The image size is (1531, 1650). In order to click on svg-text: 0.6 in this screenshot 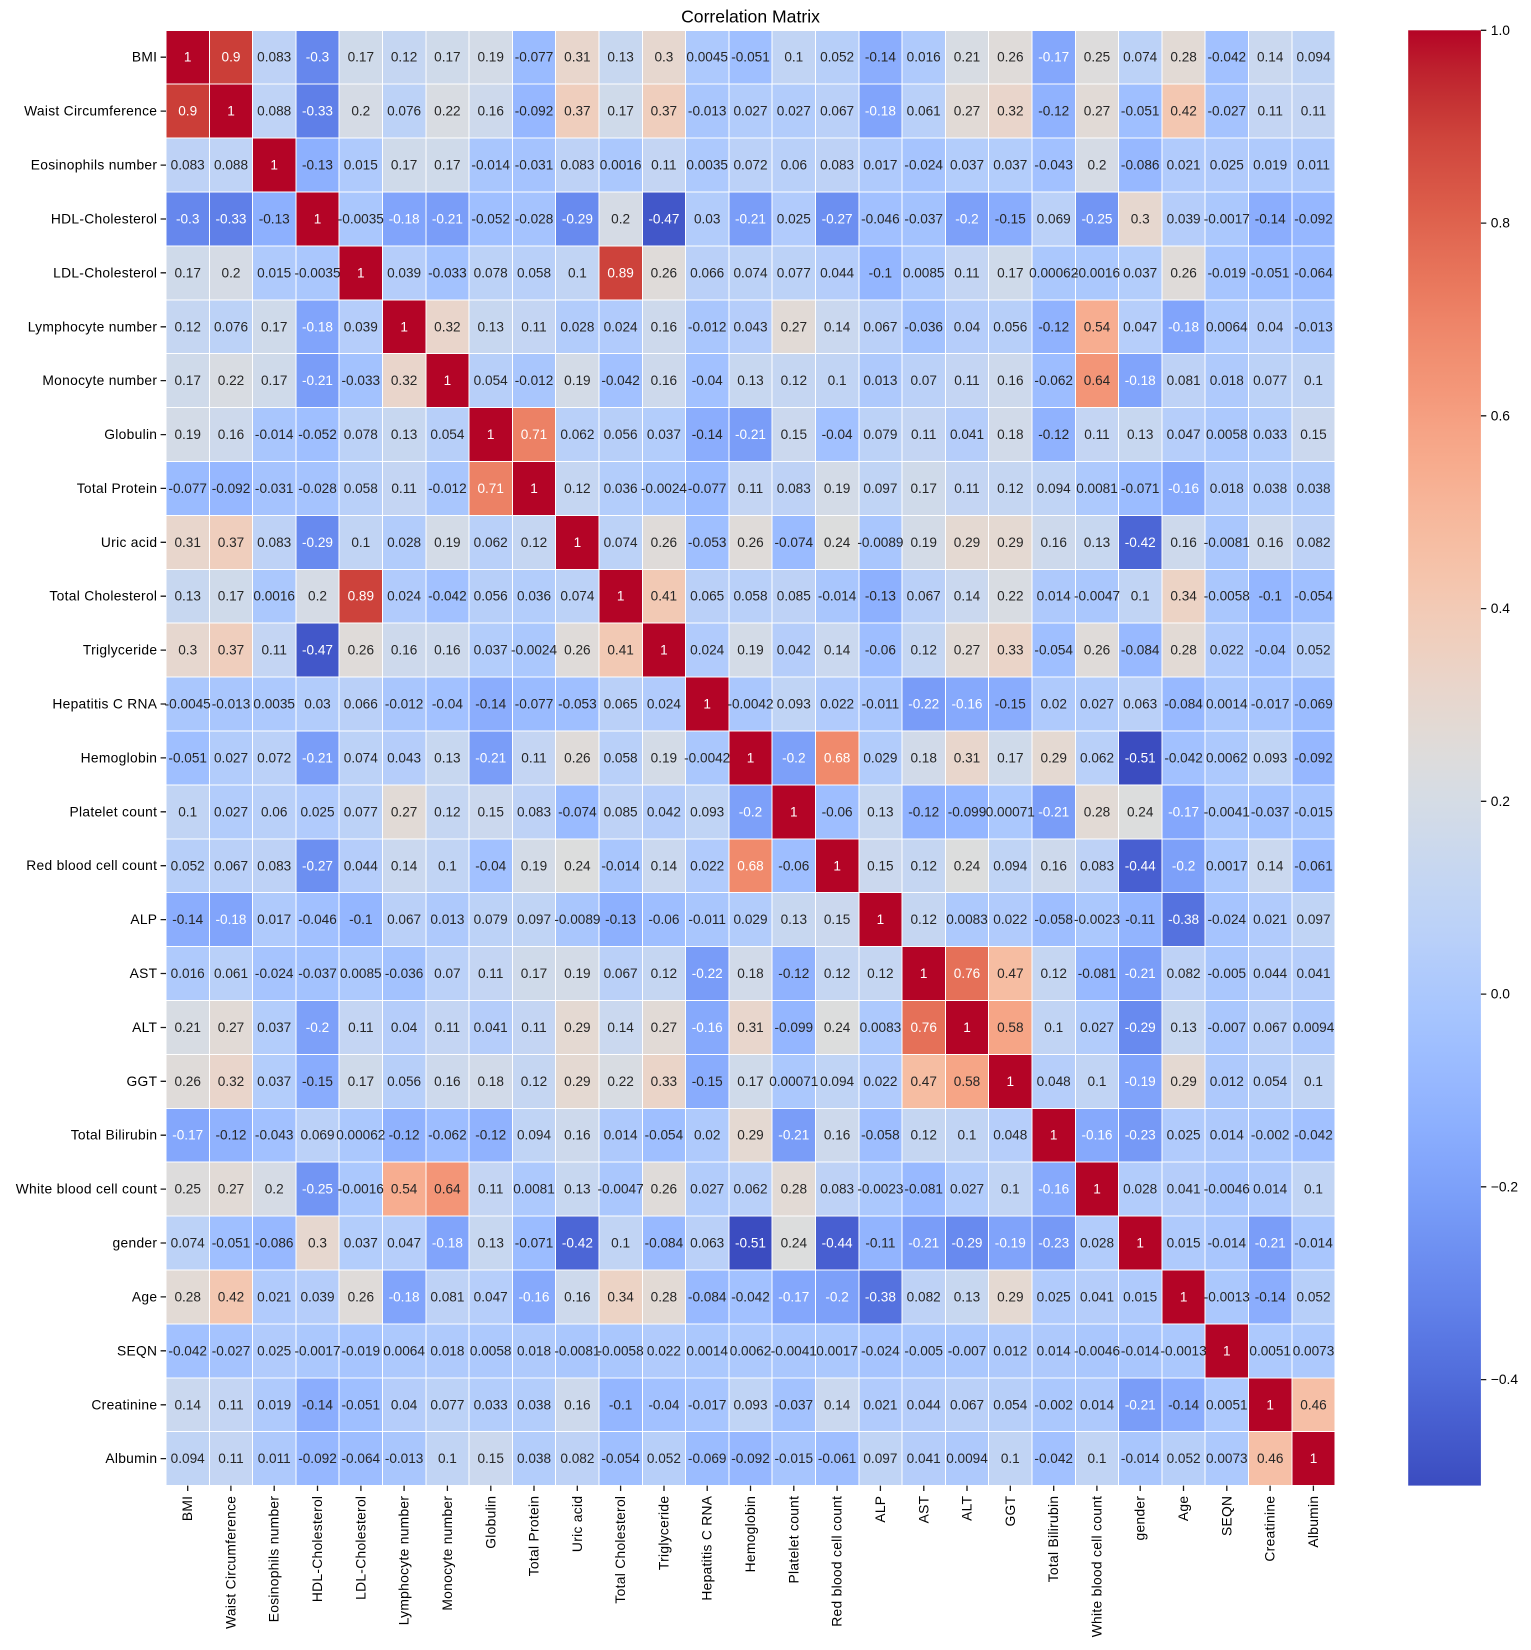, I will do `click(1501, 415)`.